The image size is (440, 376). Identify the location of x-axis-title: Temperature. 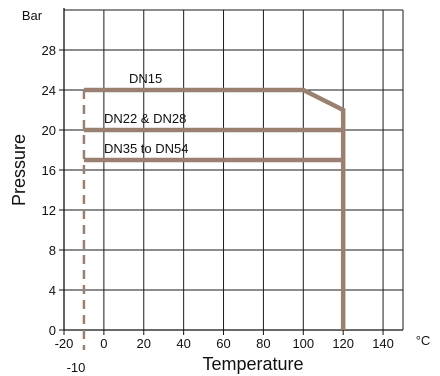
(252, 364).